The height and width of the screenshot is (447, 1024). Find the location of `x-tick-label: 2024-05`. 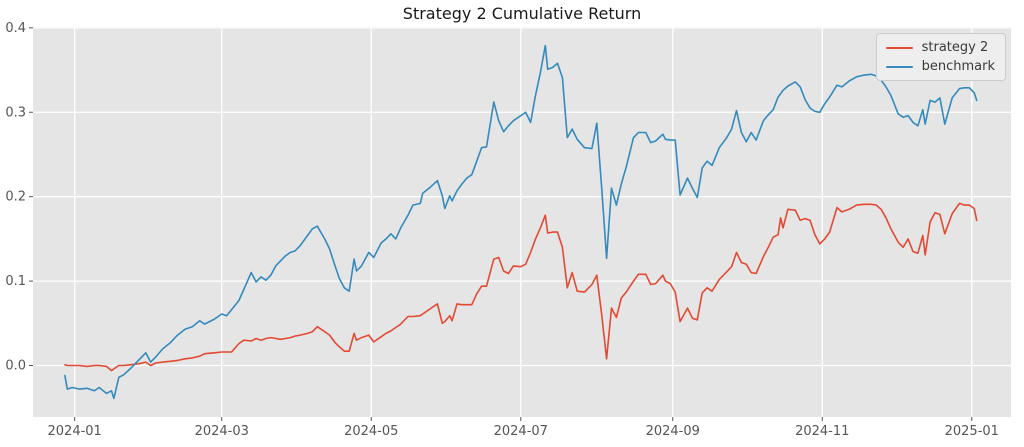

x-tick-label: 2024-05 is located at coordinates (371, 431).